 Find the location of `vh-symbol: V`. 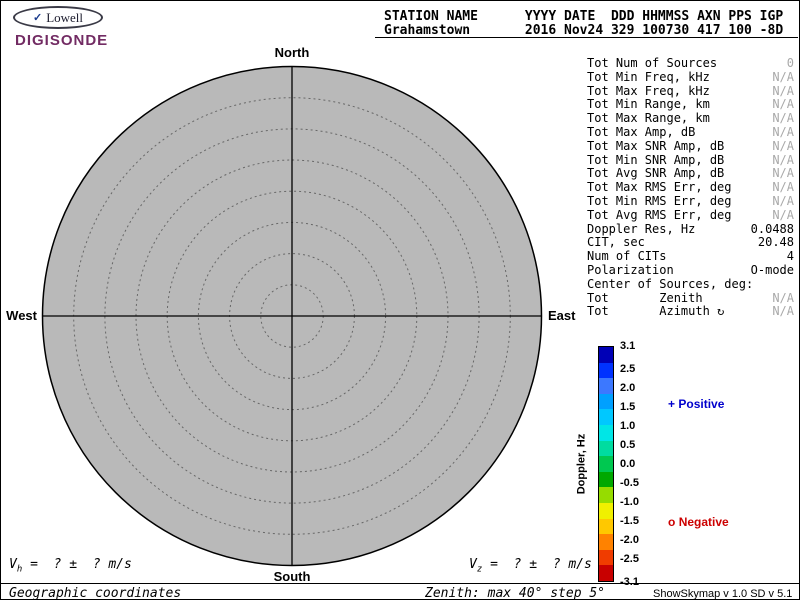

vh-symbol: V is located at coordinates (13, 564).